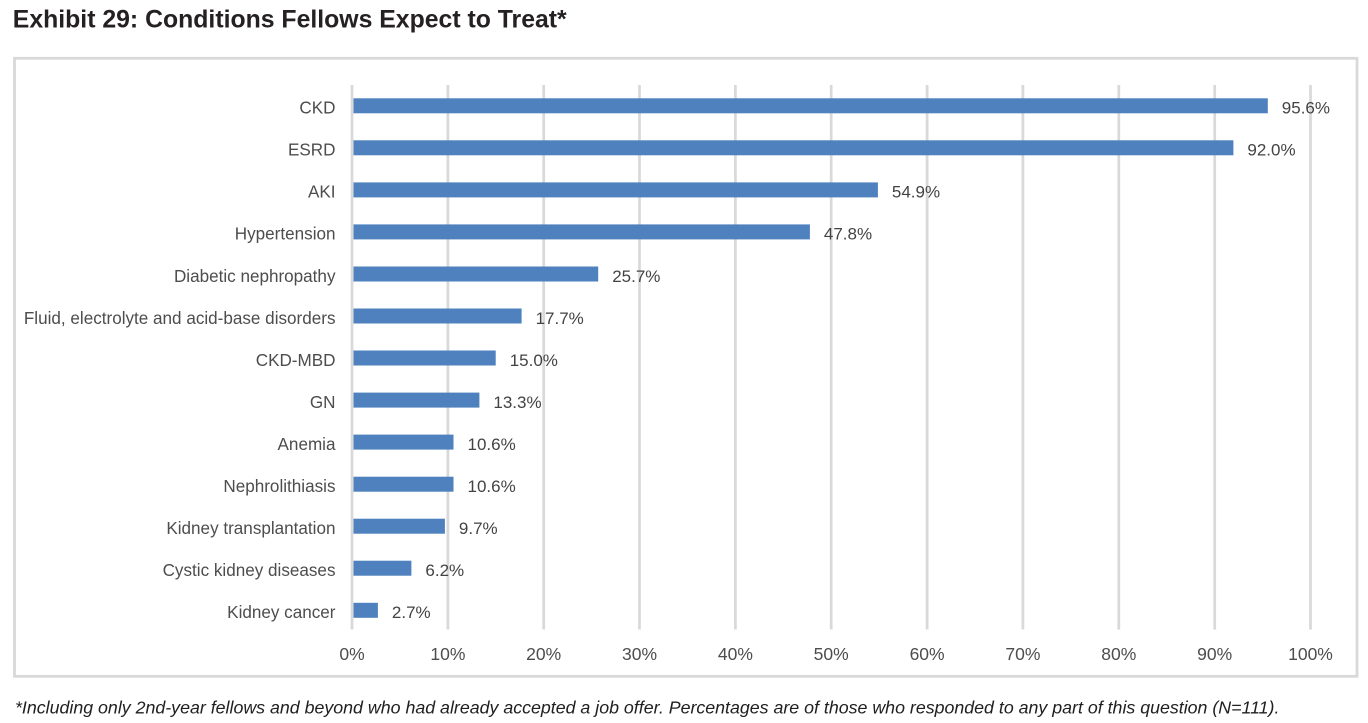 The width and height of the screenshot is (1368, 723). Describe the element at coordinates (323, 402) in the screenshot. I see `svg-text: GN` at that location.